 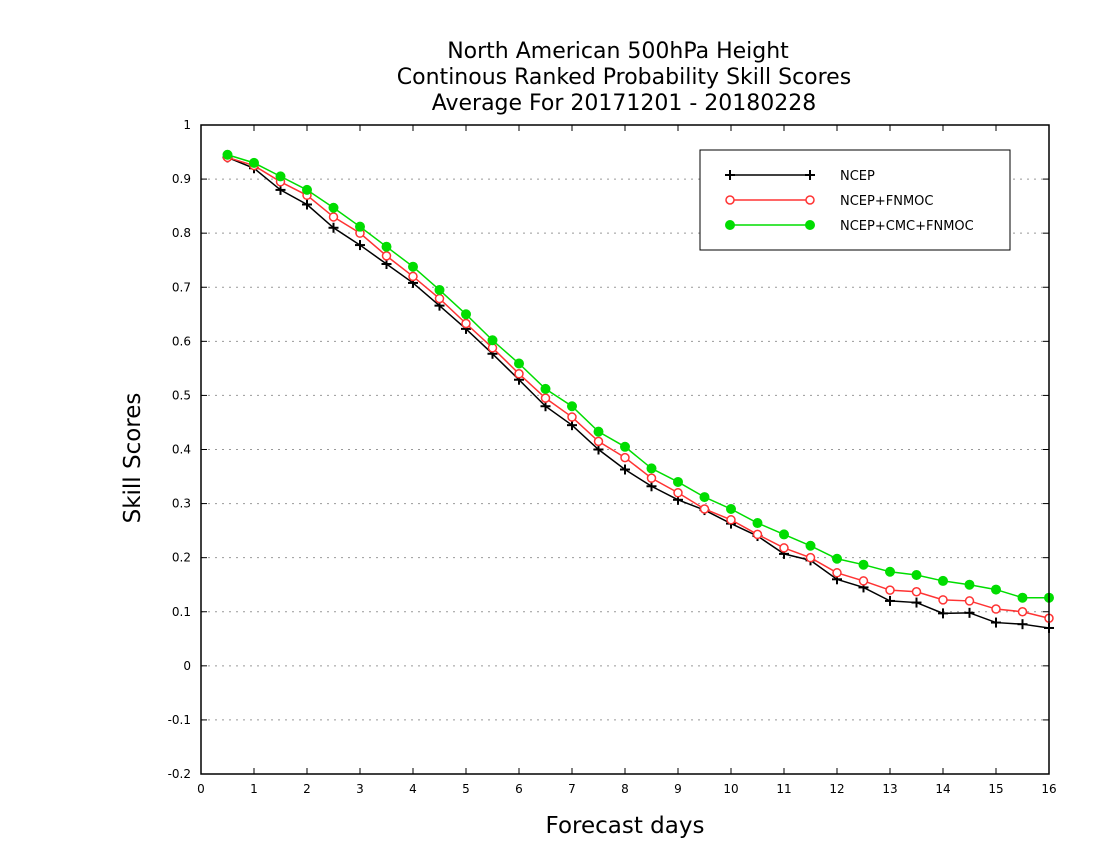 What do you see at coordinates (886, 201) in the screenshot?
I see `legend-label: NCEP+FNMOC` at bounding box center [886, 201].